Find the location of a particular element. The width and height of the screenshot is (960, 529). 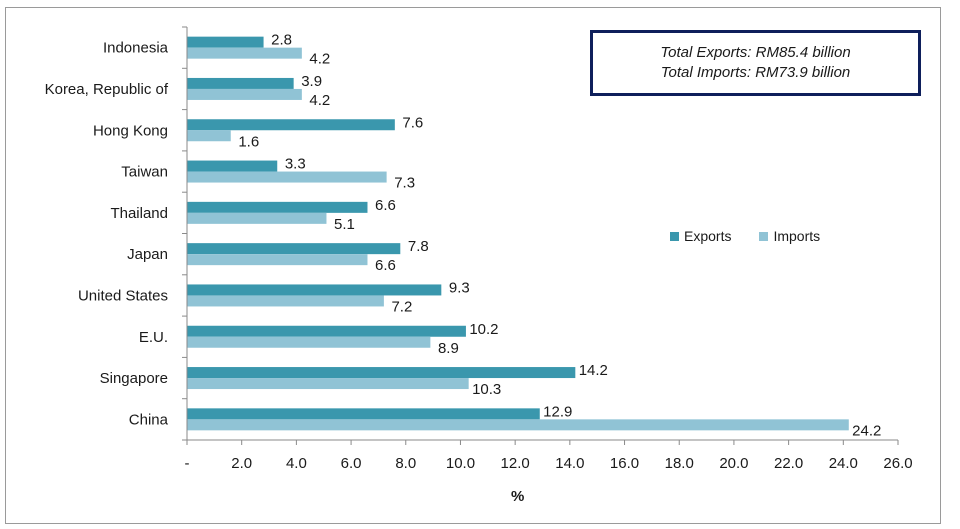

data-label-exports: 14.2 is located at coordinates (593, 370).